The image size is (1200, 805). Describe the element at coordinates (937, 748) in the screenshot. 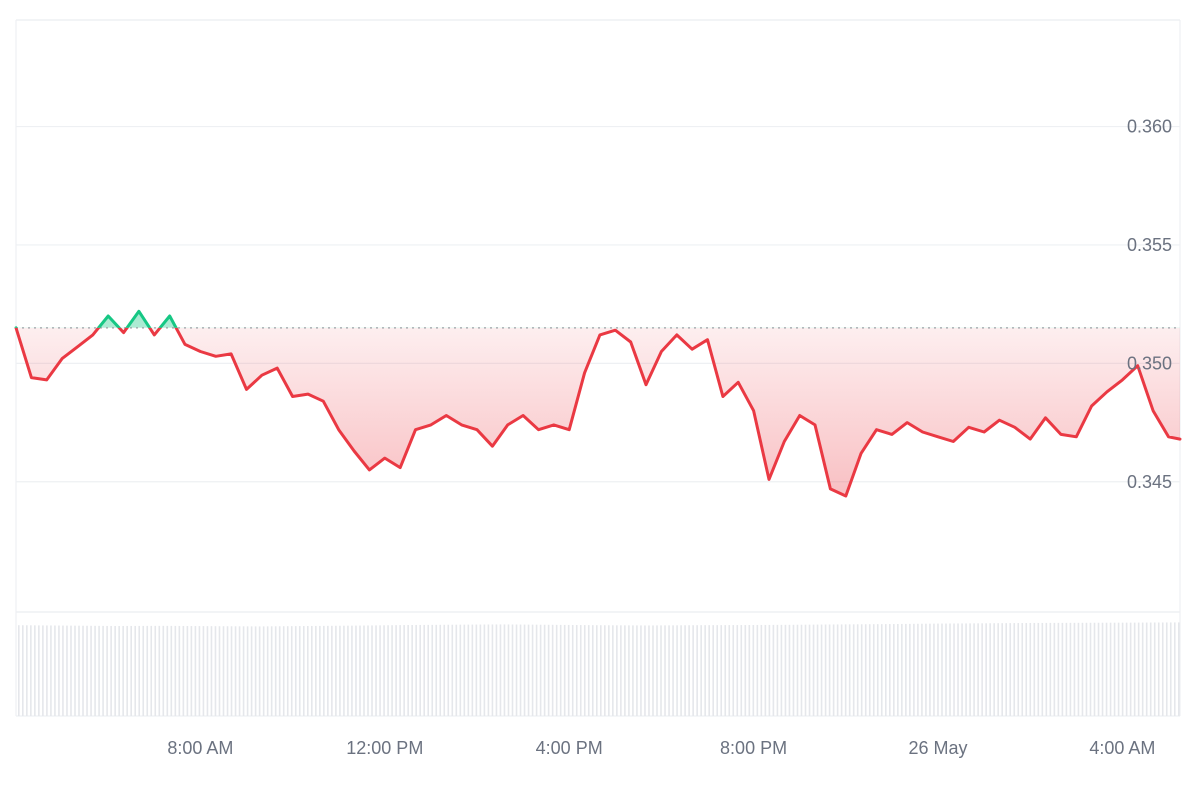

I see `x-tick-label: 26 May` at that location.